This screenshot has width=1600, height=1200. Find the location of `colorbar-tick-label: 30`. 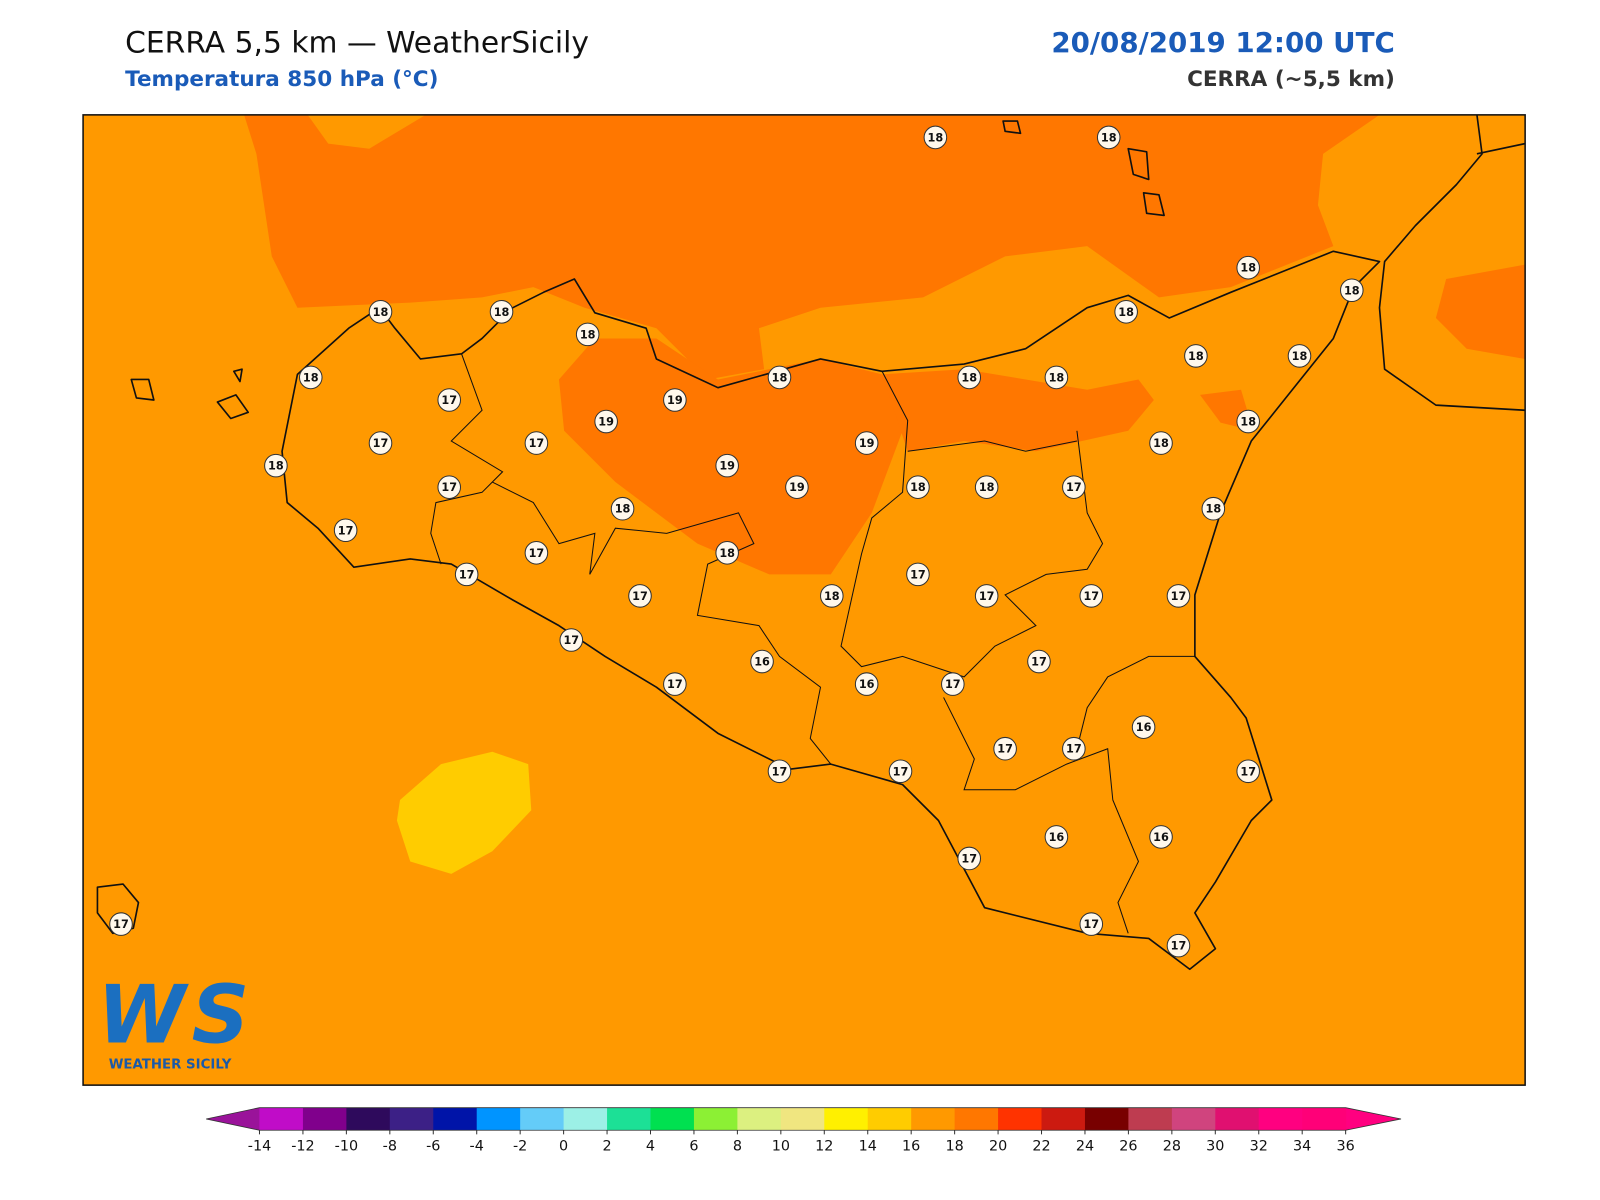

colorbar-tick-label: 30 is located at coordinates (1215, 1147).